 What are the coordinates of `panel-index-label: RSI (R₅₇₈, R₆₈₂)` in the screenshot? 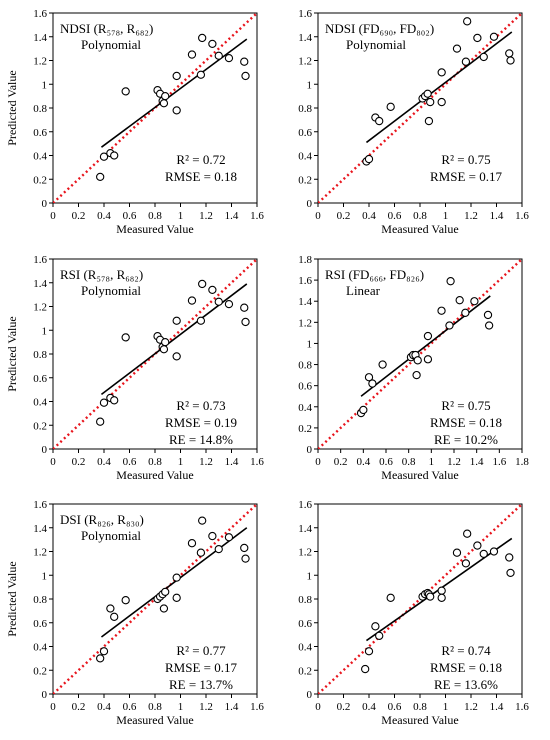 It's located at (101, 274).